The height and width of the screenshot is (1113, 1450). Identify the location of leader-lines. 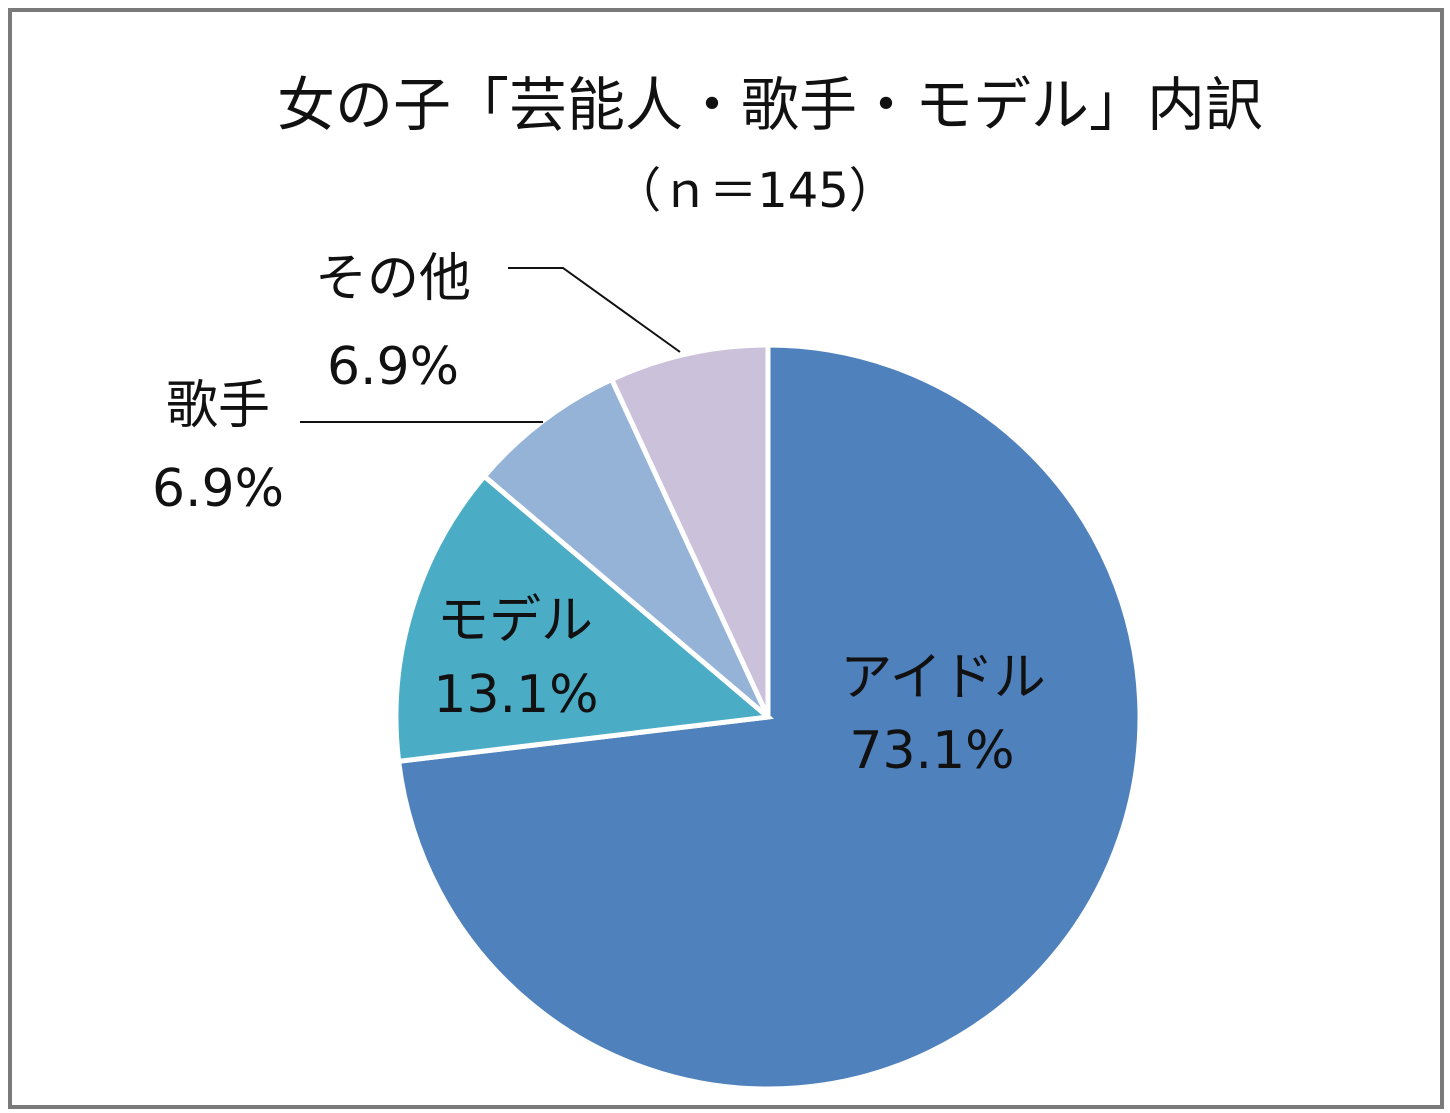
(490, 345).